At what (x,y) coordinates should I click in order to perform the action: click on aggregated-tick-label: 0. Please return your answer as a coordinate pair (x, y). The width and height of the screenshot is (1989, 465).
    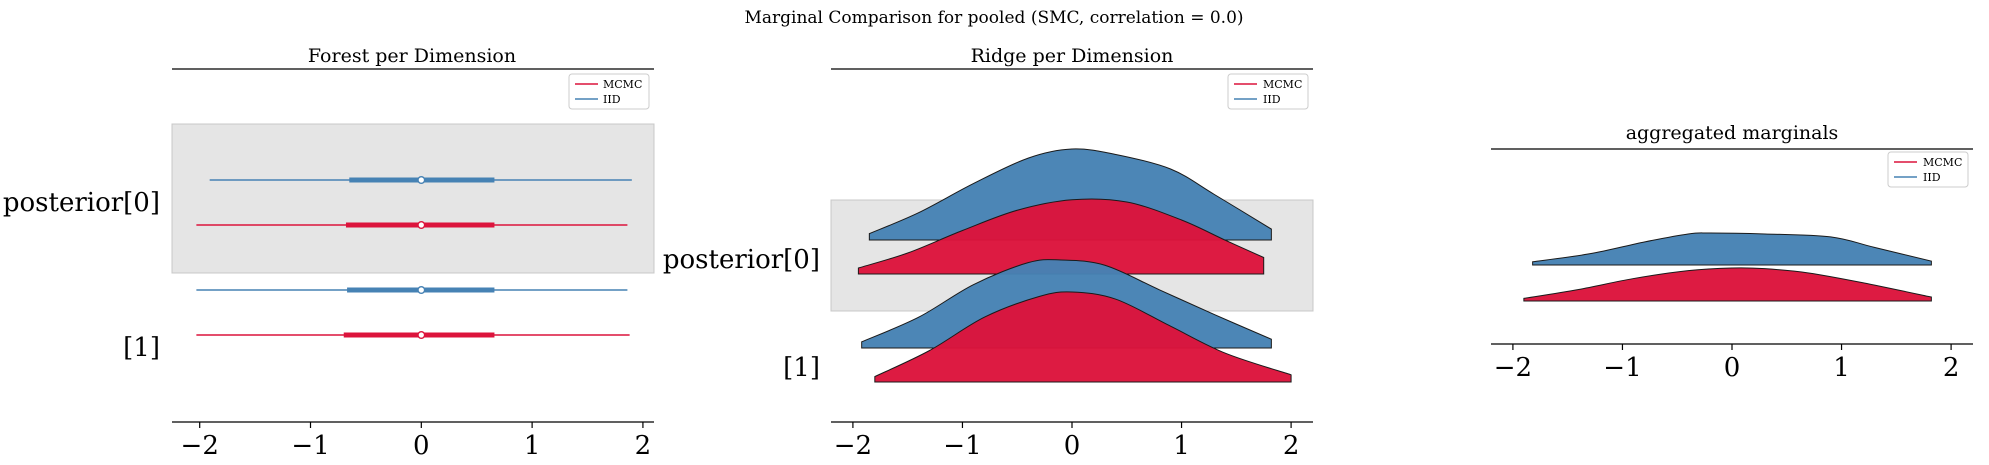
    Looking at the image, I should click on (1732, 368).